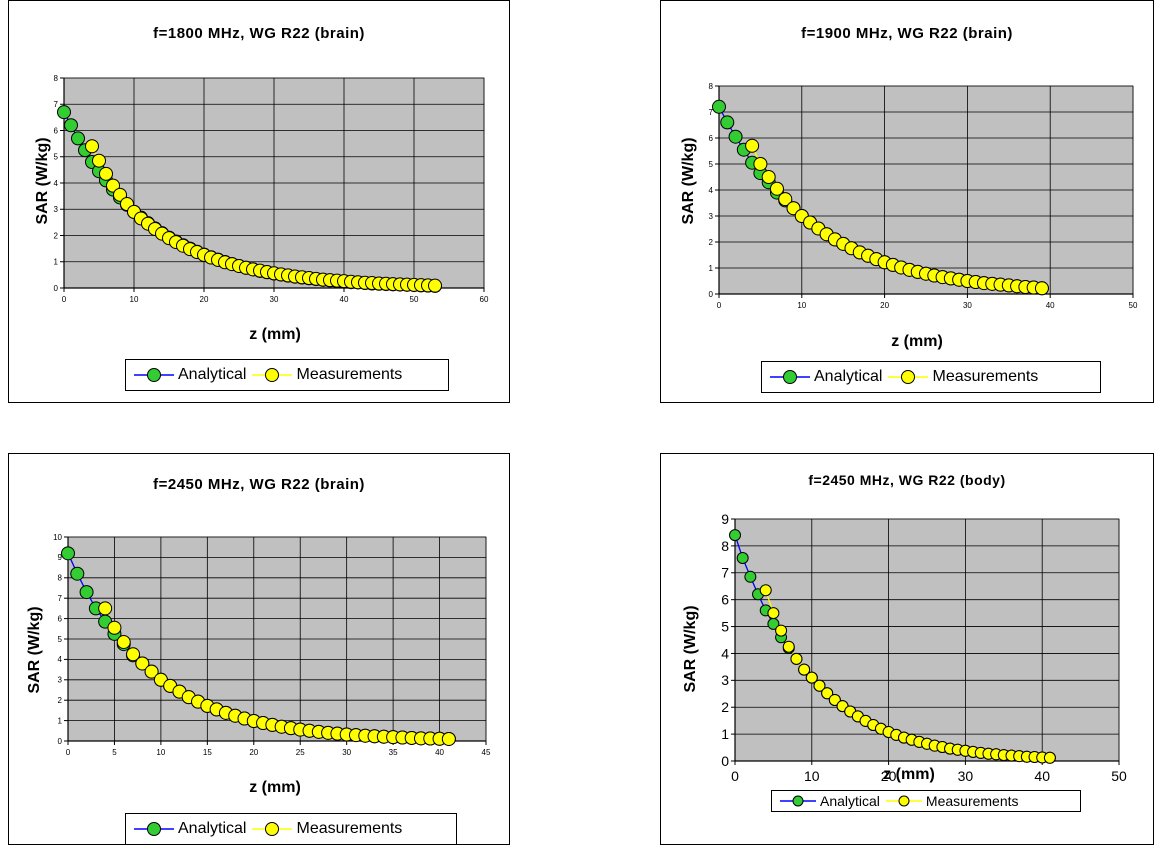 The height and width of the screenshot is (846, 1154). I want to click on plot-area, so click(927, 640).